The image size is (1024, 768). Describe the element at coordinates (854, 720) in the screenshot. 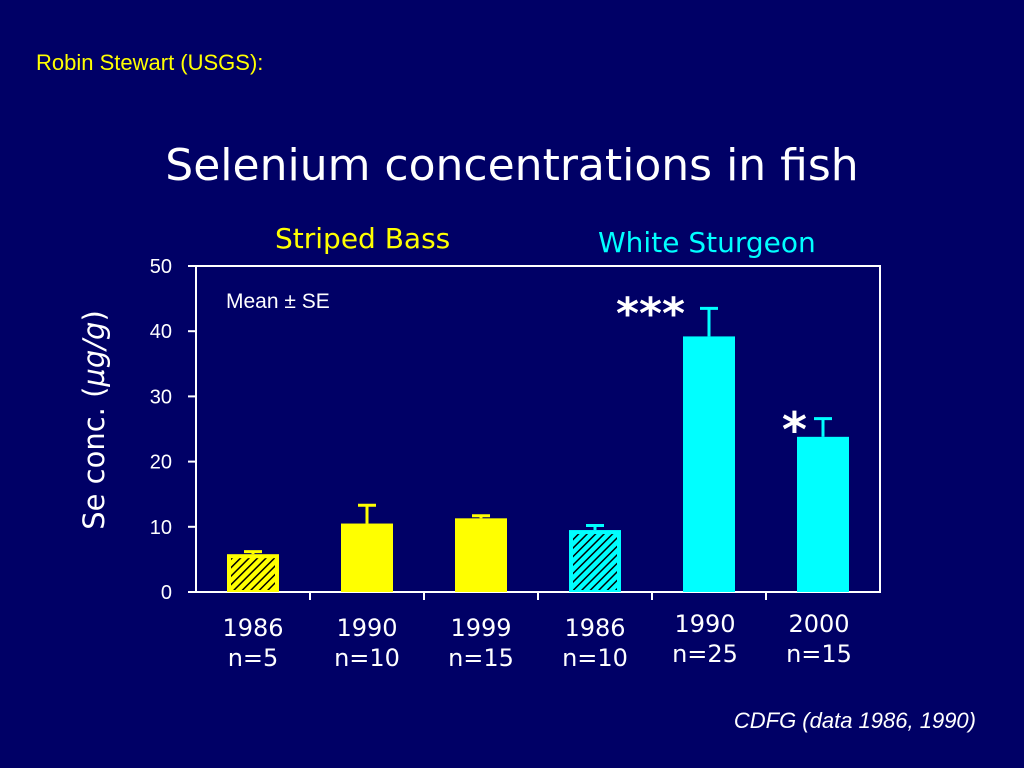

I see `data-source-note: CDFG (data 1986, 1990)` at that location.